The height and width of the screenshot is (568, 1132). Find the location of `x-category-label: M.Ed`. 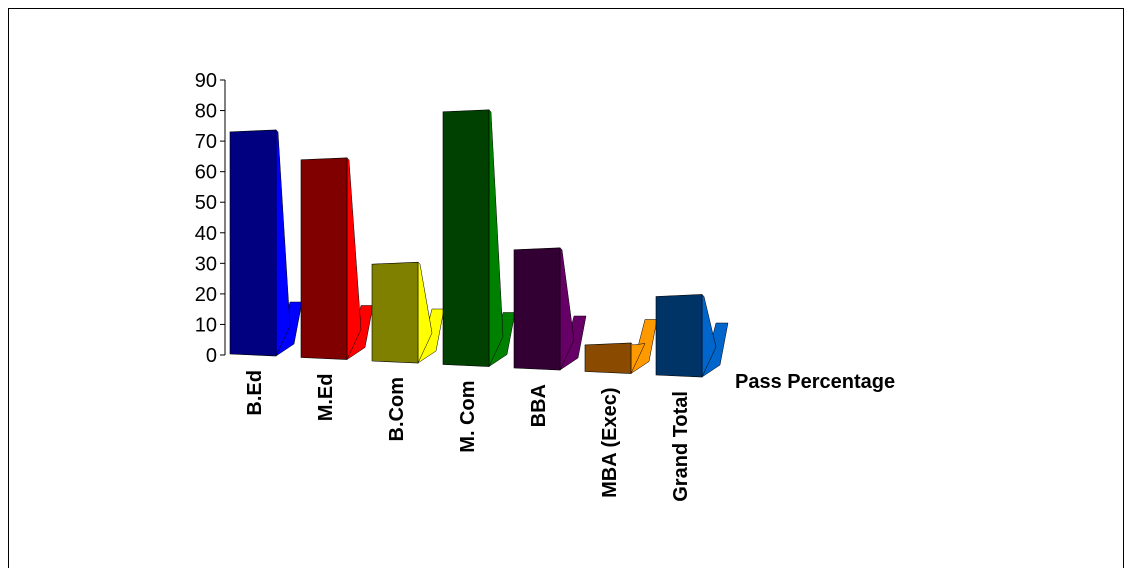

x-category-label: M.Ed is located at coordinates (326, 398).